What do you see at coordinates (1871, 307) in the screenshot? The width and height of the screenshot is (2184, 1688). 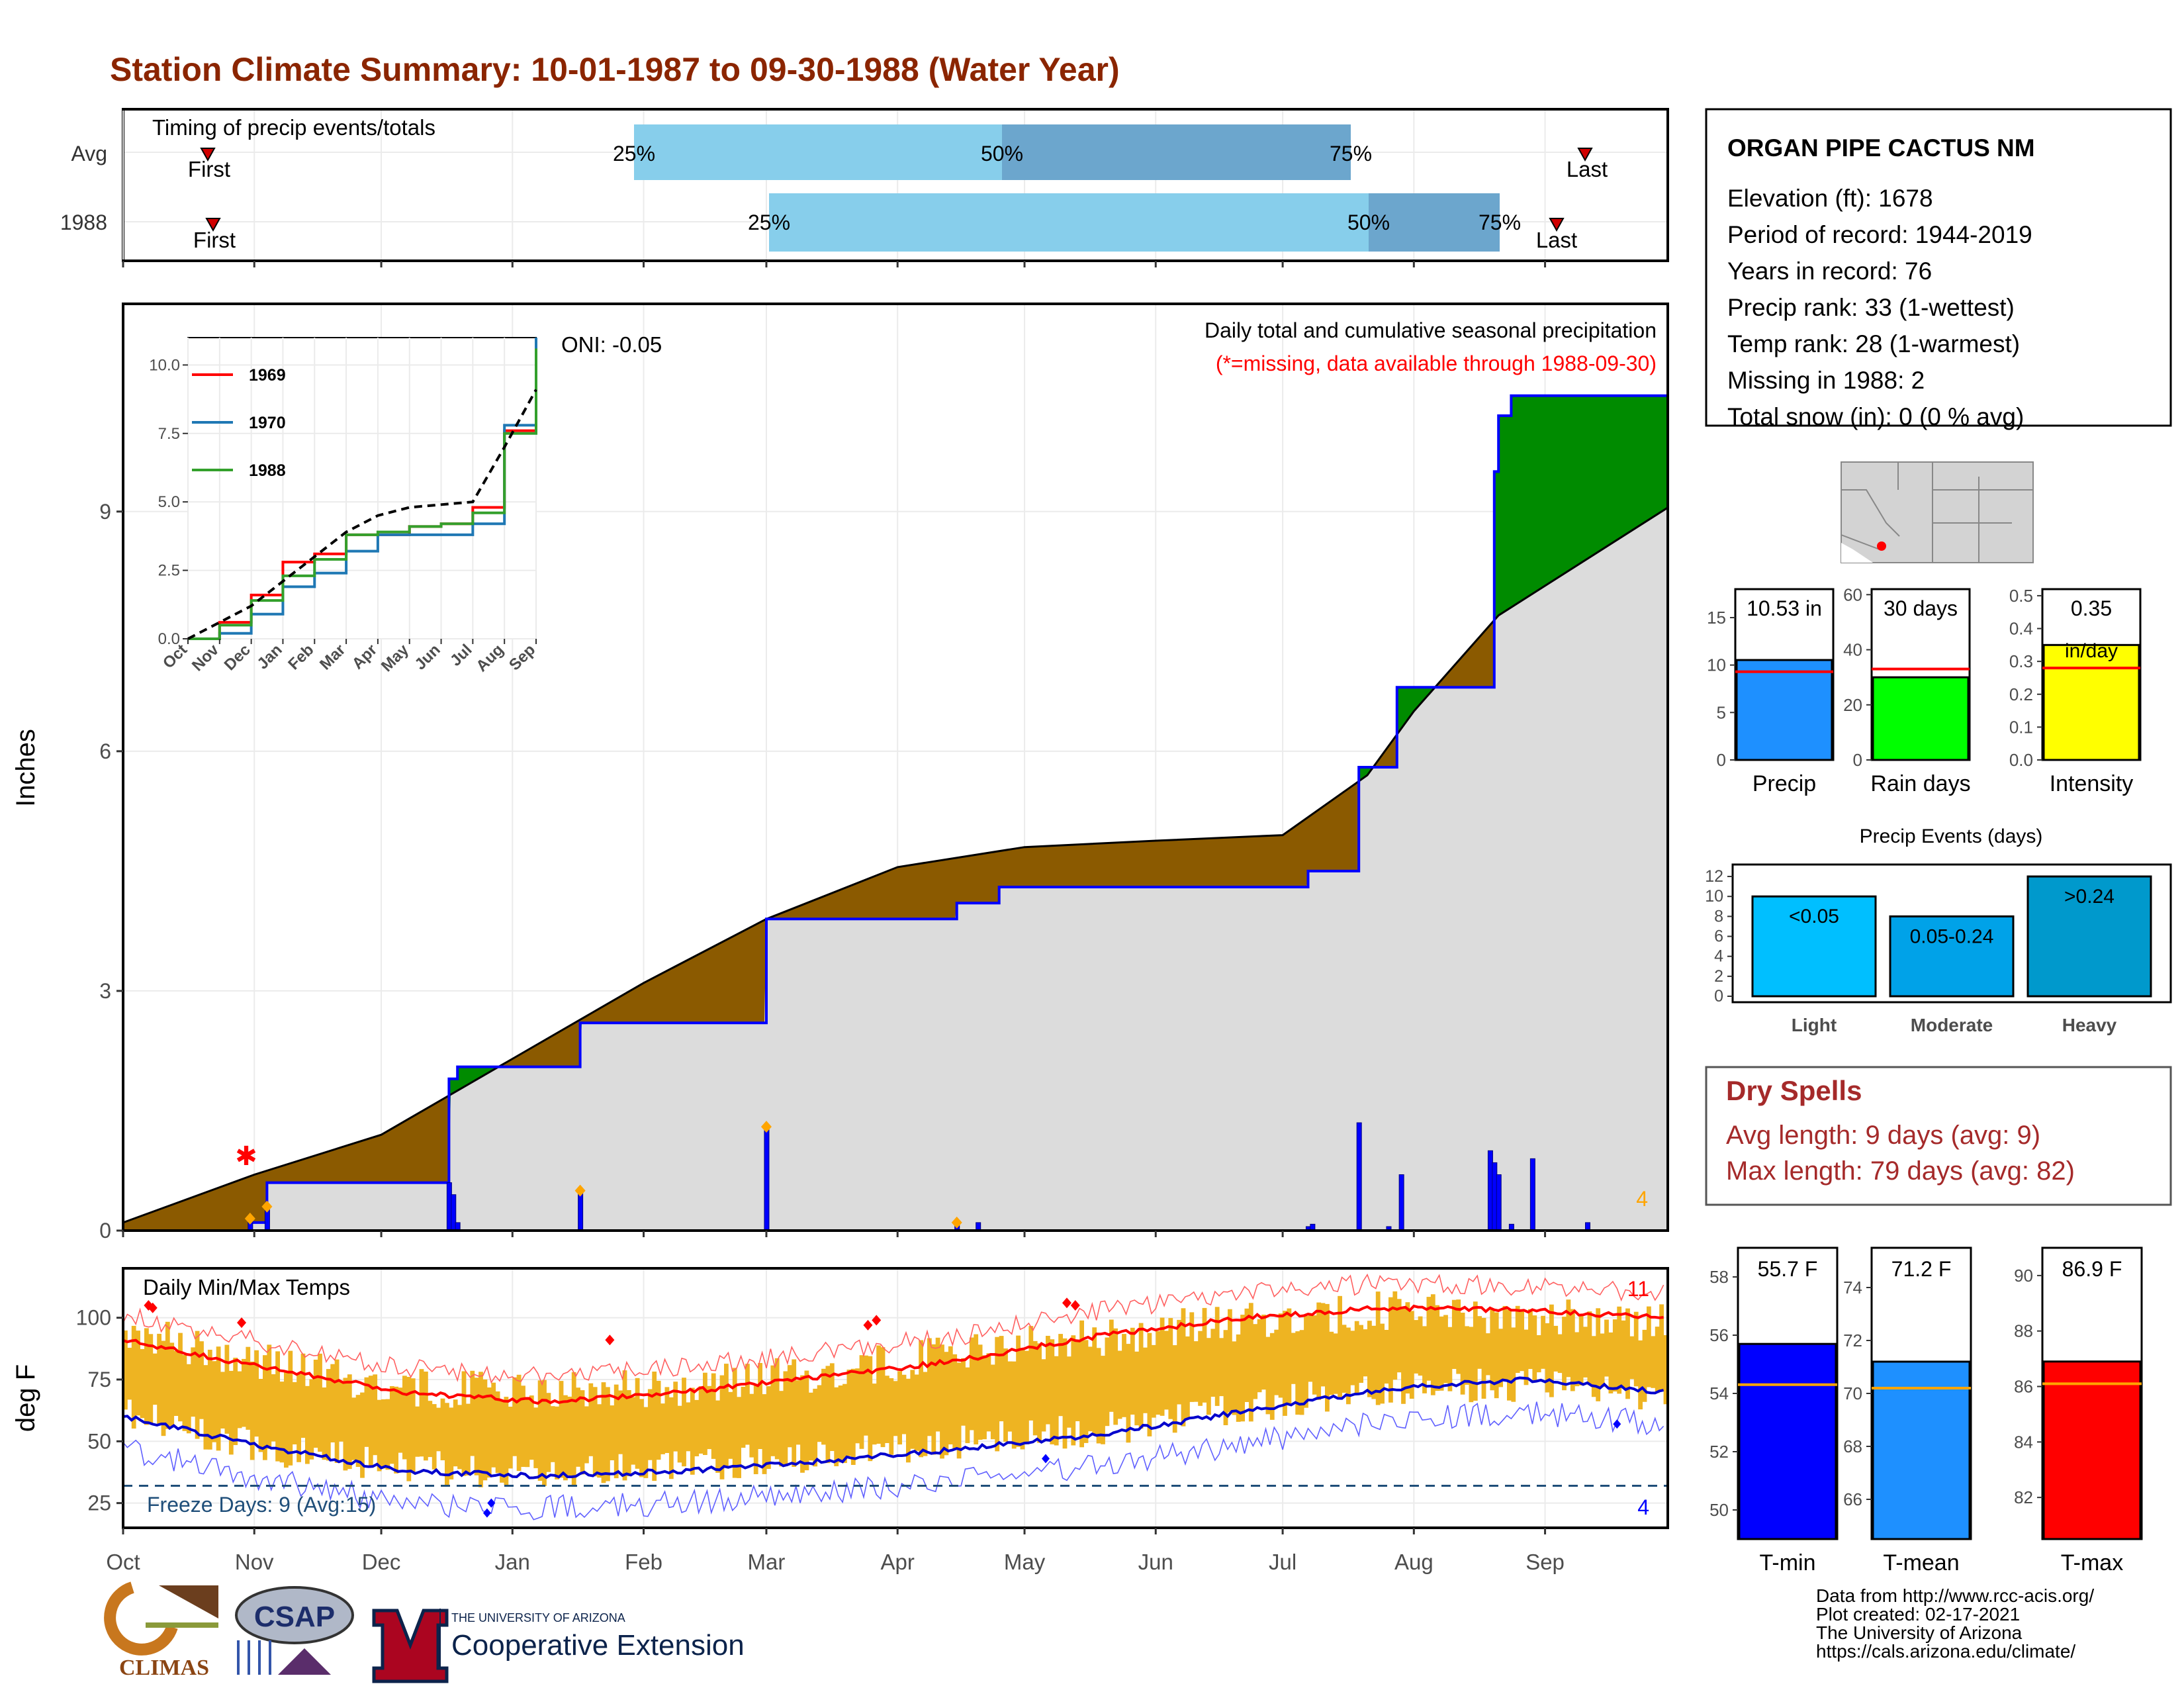 I see `station-info-line: Precip rank: 33 (1-wettest)` at bounding box center [1871, 307].